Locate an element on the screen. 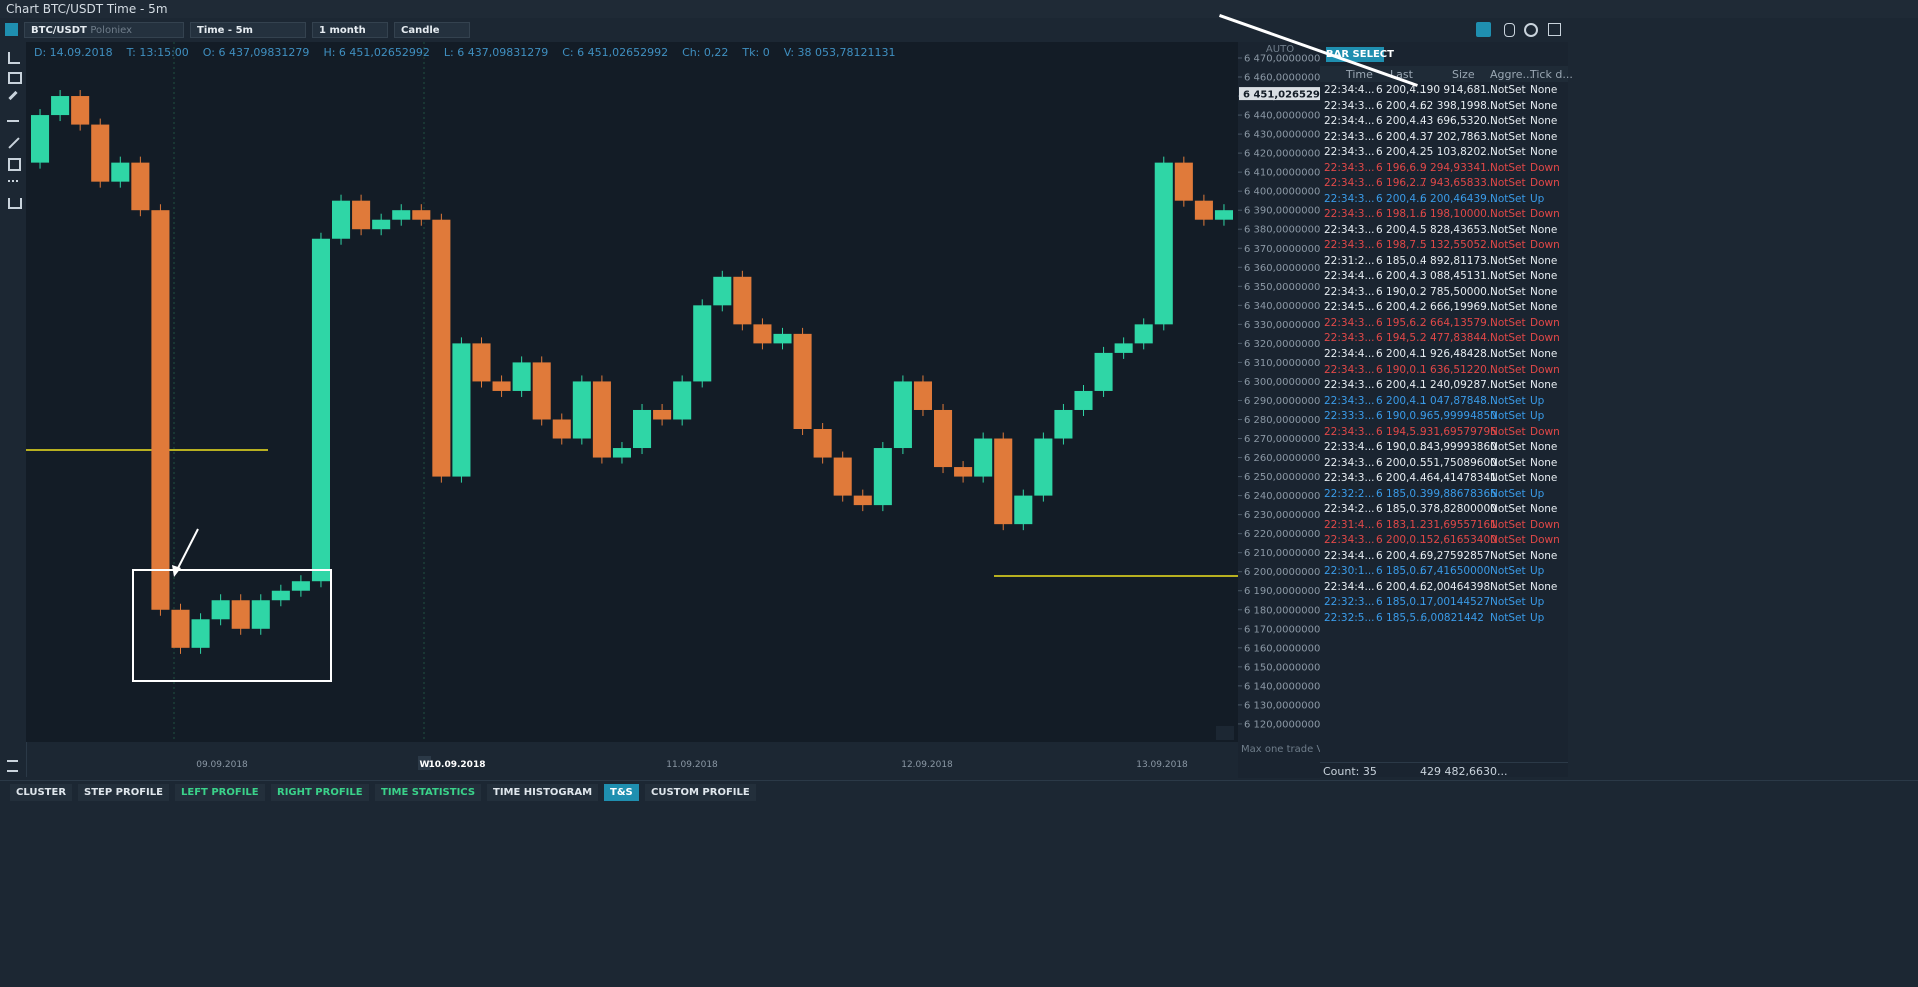 Image resolution: width=1918 pixels, height=987 pixels. tab: RIGHT PROFILE is located at coordinates (320, 792).